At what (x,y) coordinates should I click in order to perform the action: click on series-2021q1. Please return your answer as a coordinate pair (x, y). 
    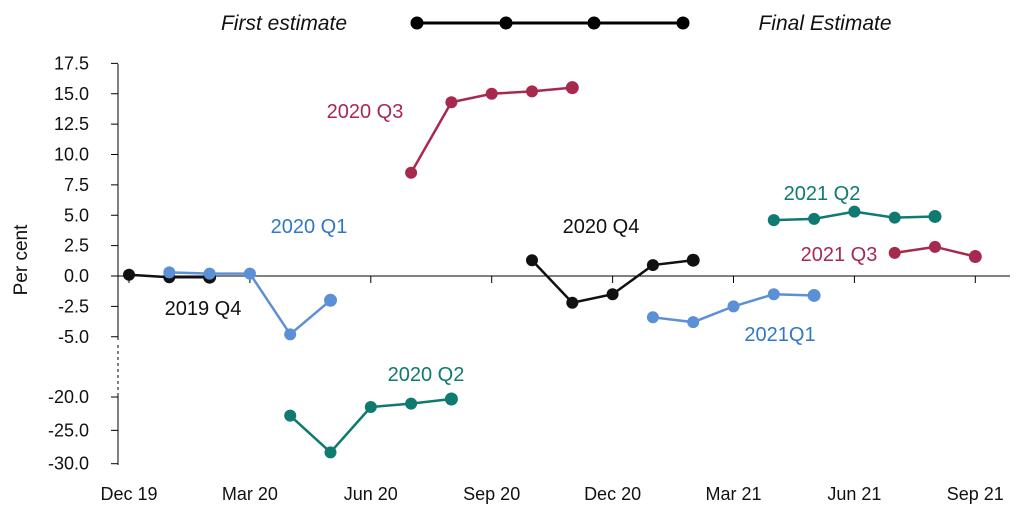
    Looking at the image, I should click on (733, 308).